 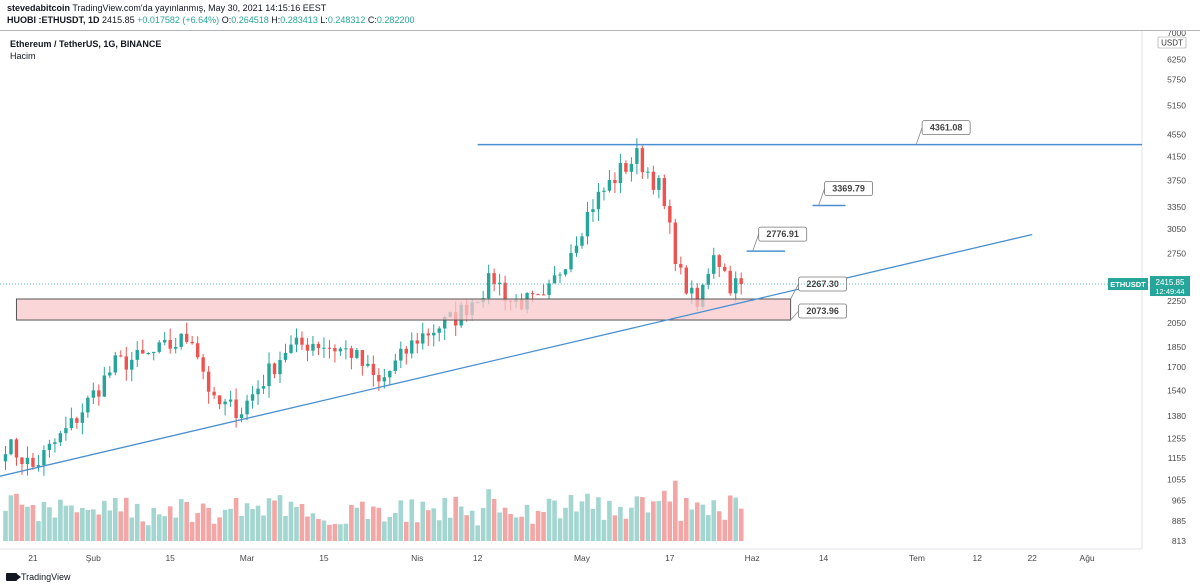 I want to click on price-tick-label: 7000, so click(x=1176, y=34).